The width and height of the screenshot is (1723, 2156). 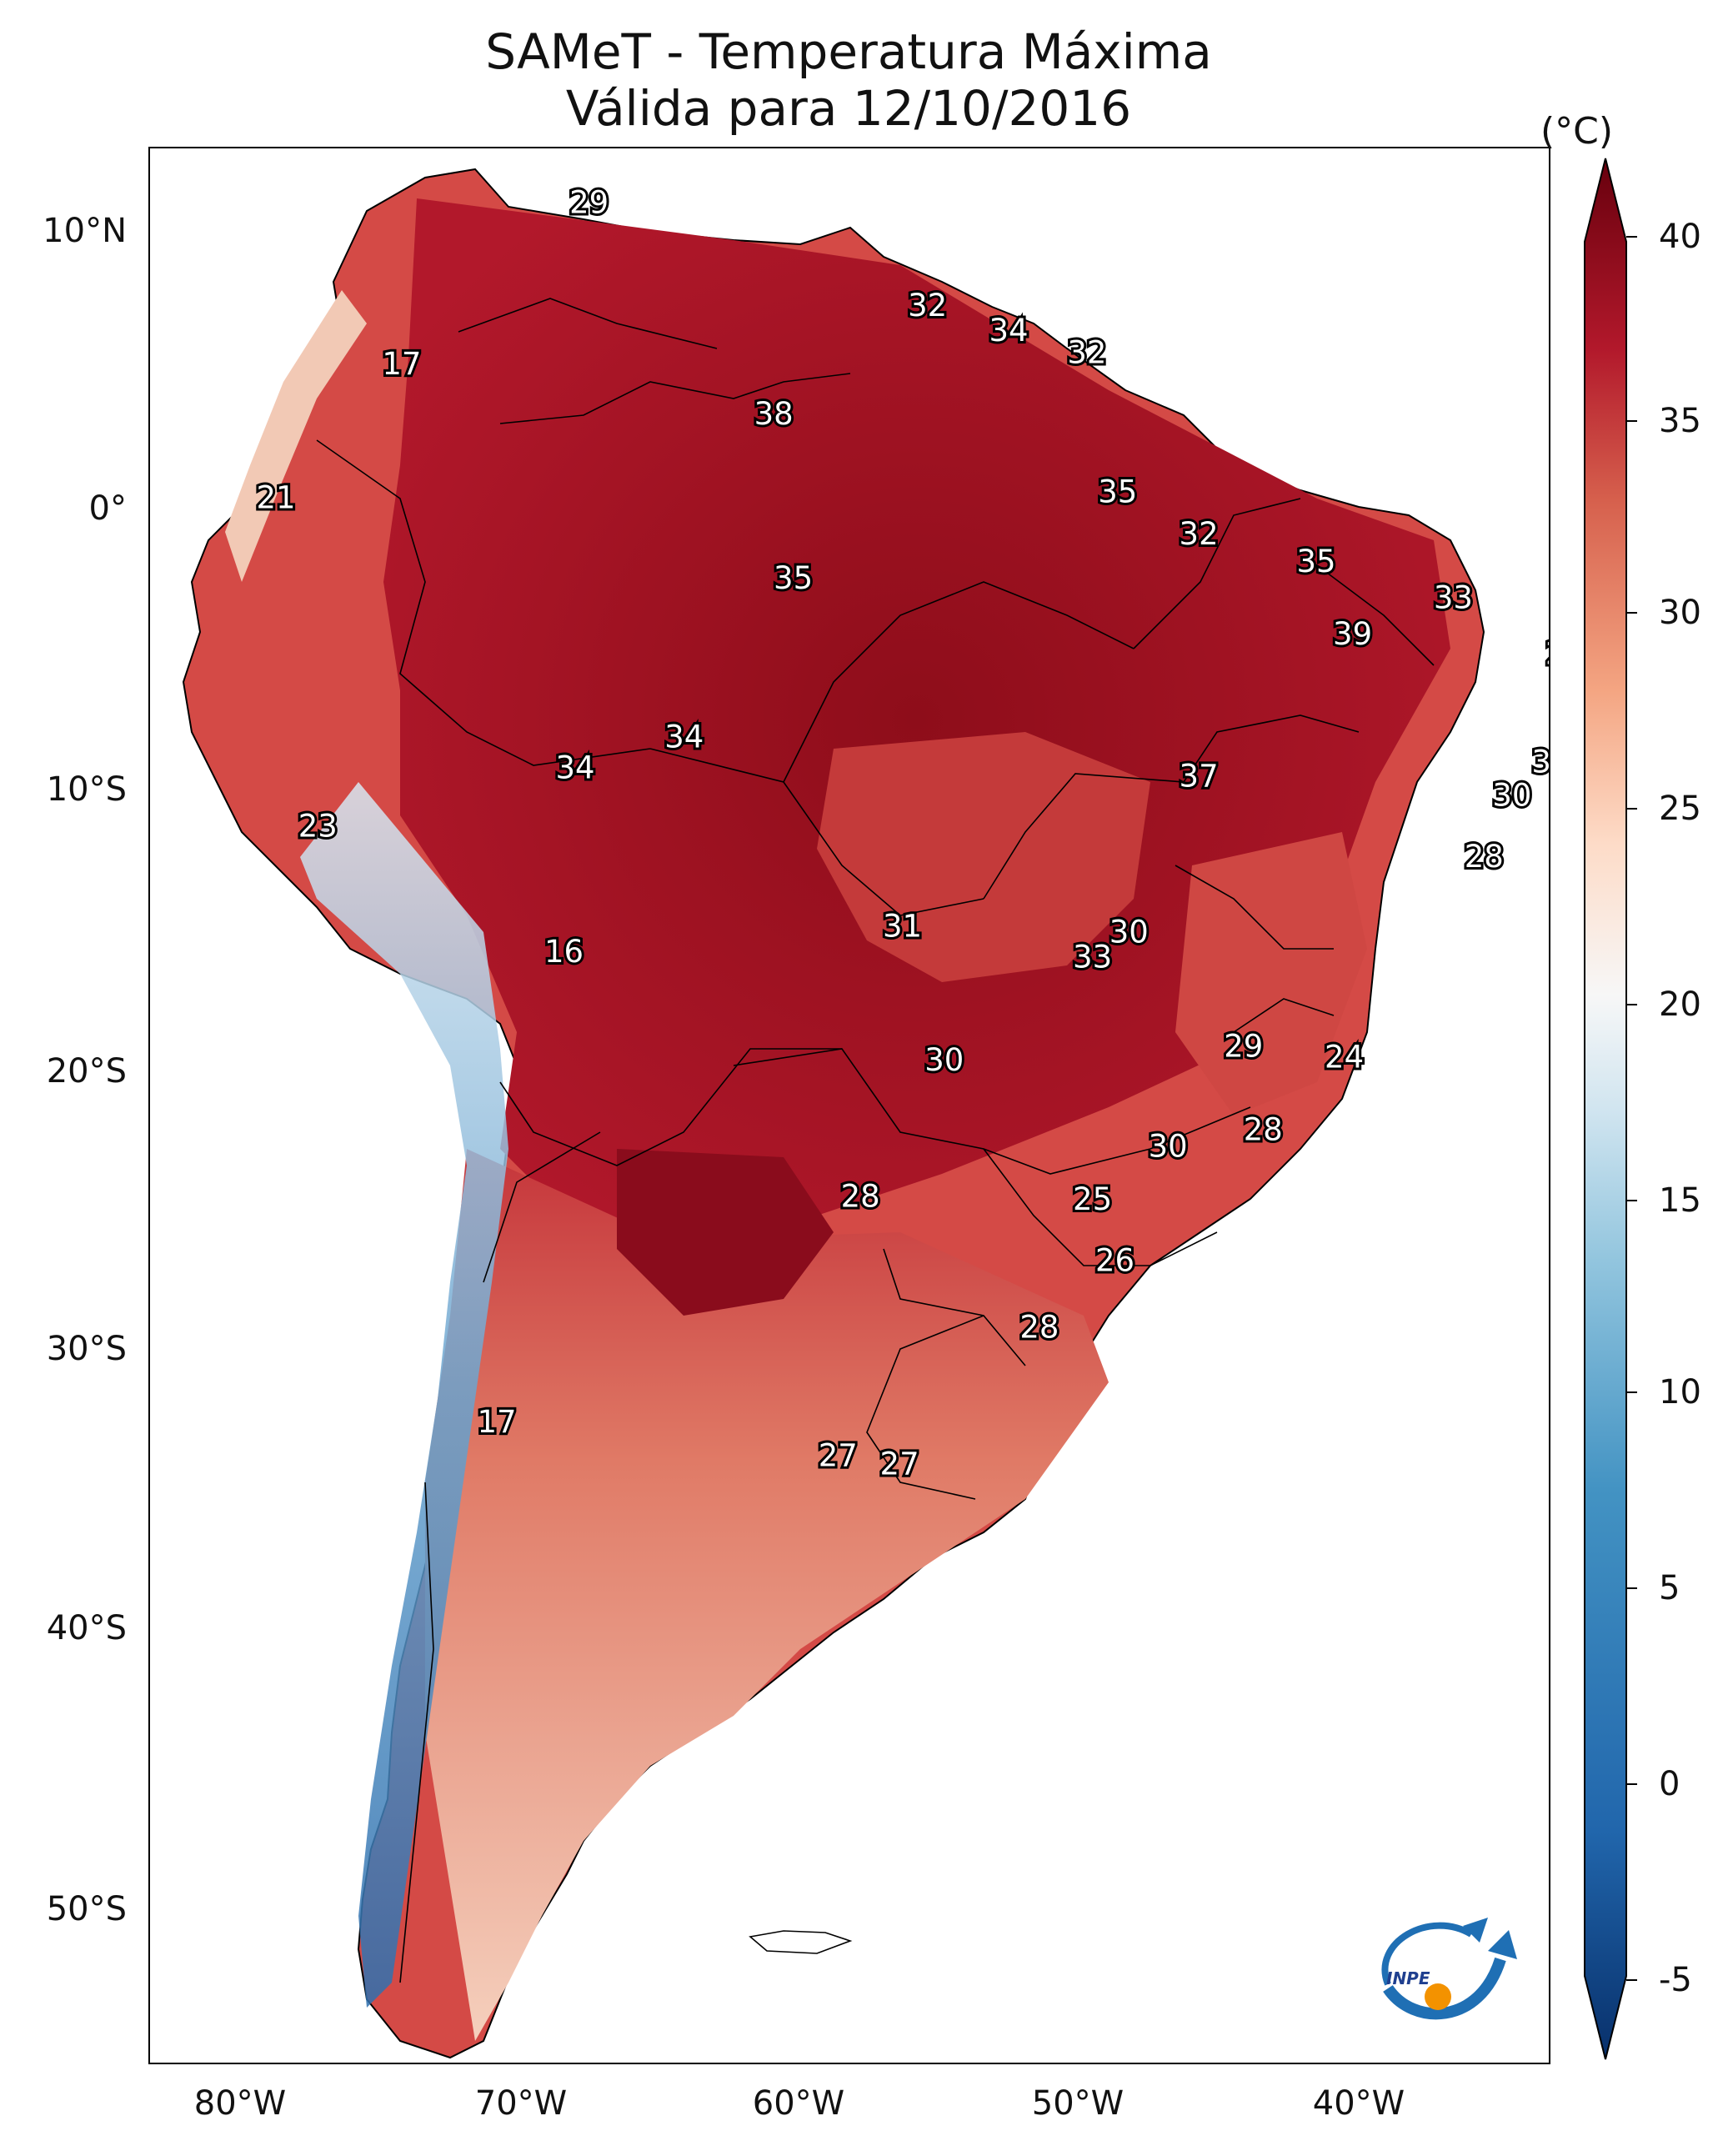 What do you see at coordinates (108, 509) in the screenshot?
I see `lat-tick-0: 0°` at bounding box center [108, 509].